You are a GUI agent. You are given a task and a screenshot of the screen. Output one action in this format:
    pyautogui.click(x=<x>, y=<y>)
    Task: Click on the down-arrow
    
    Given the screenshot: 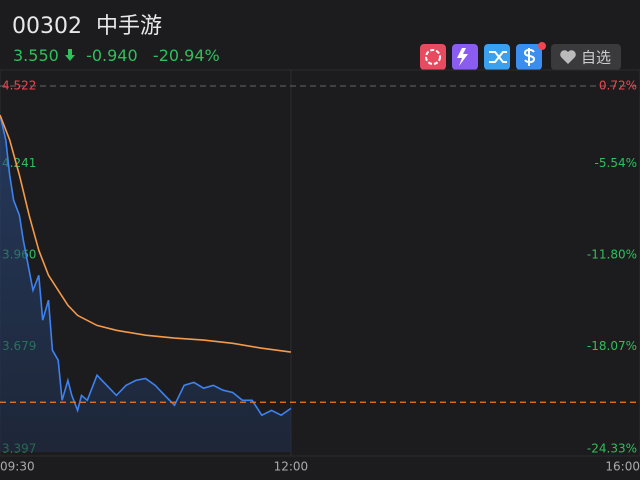 What is the action you would take?
    pyautogui.click(x=69, y=55)
    